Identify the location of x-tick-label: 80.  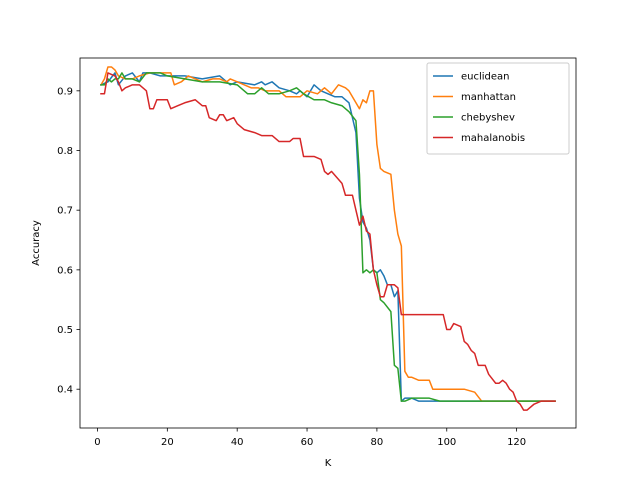
(377, 442).